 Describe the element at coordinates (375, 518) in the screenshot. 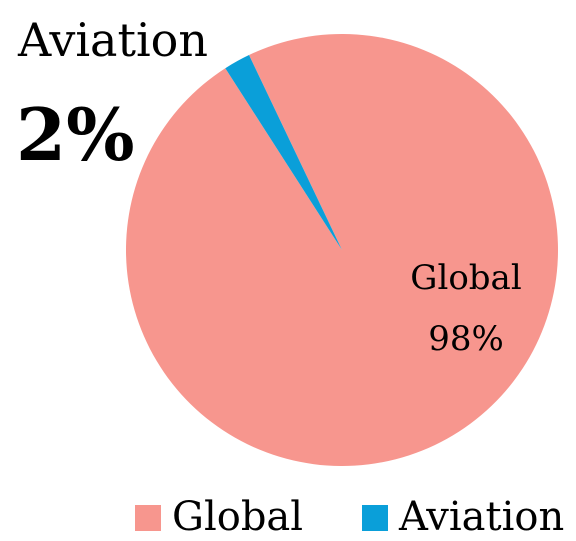

I see `legend-swatch-aviation` at that location.